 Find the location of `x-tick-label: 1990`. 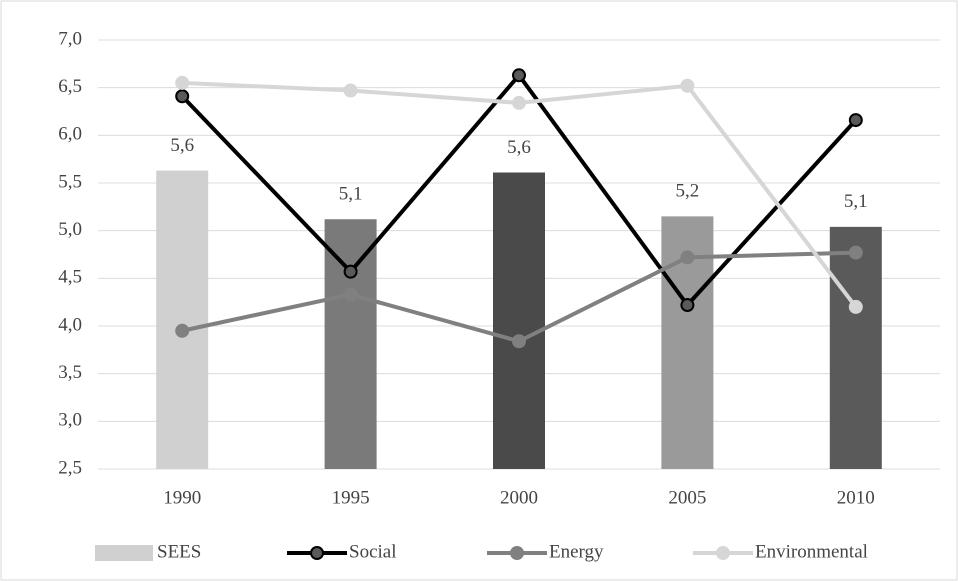

x-tick-label: 1990 is located at coordinates (182, 497).